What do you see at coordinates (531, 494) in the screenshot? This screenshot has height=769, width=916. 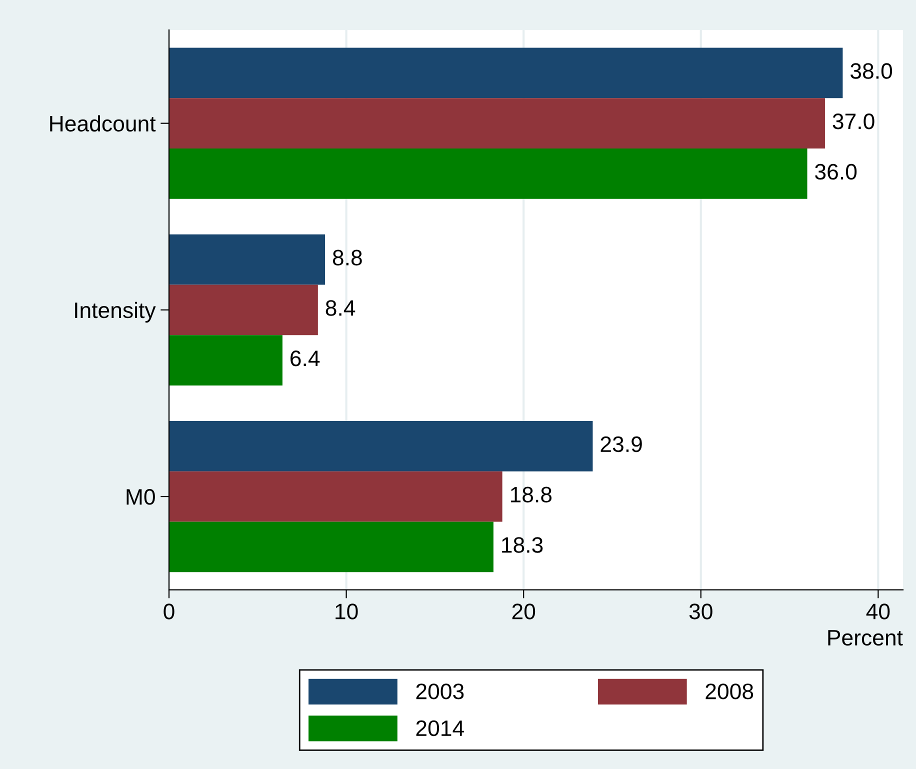 I see `data-label: 18.8` at bounding box center [531, 494].